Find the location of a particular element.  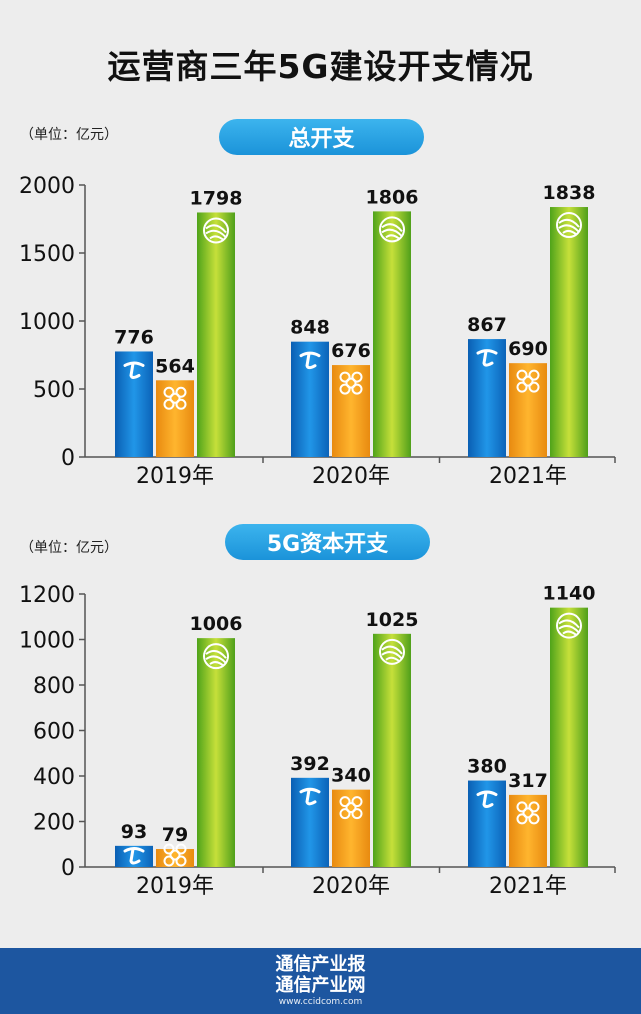

bar-group: 1798 is located at coordinates (216, 322).